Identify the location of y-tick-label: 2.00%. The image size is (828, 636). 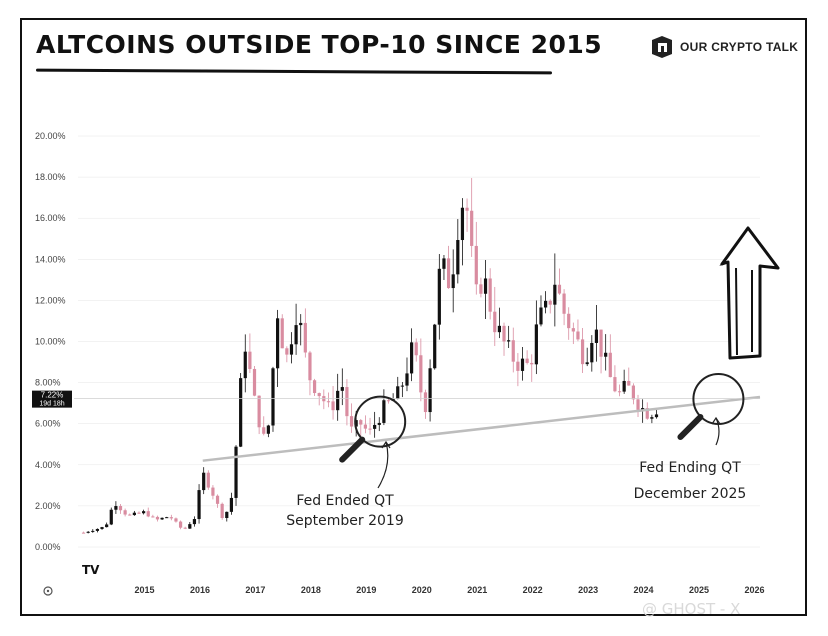
(48, 506).